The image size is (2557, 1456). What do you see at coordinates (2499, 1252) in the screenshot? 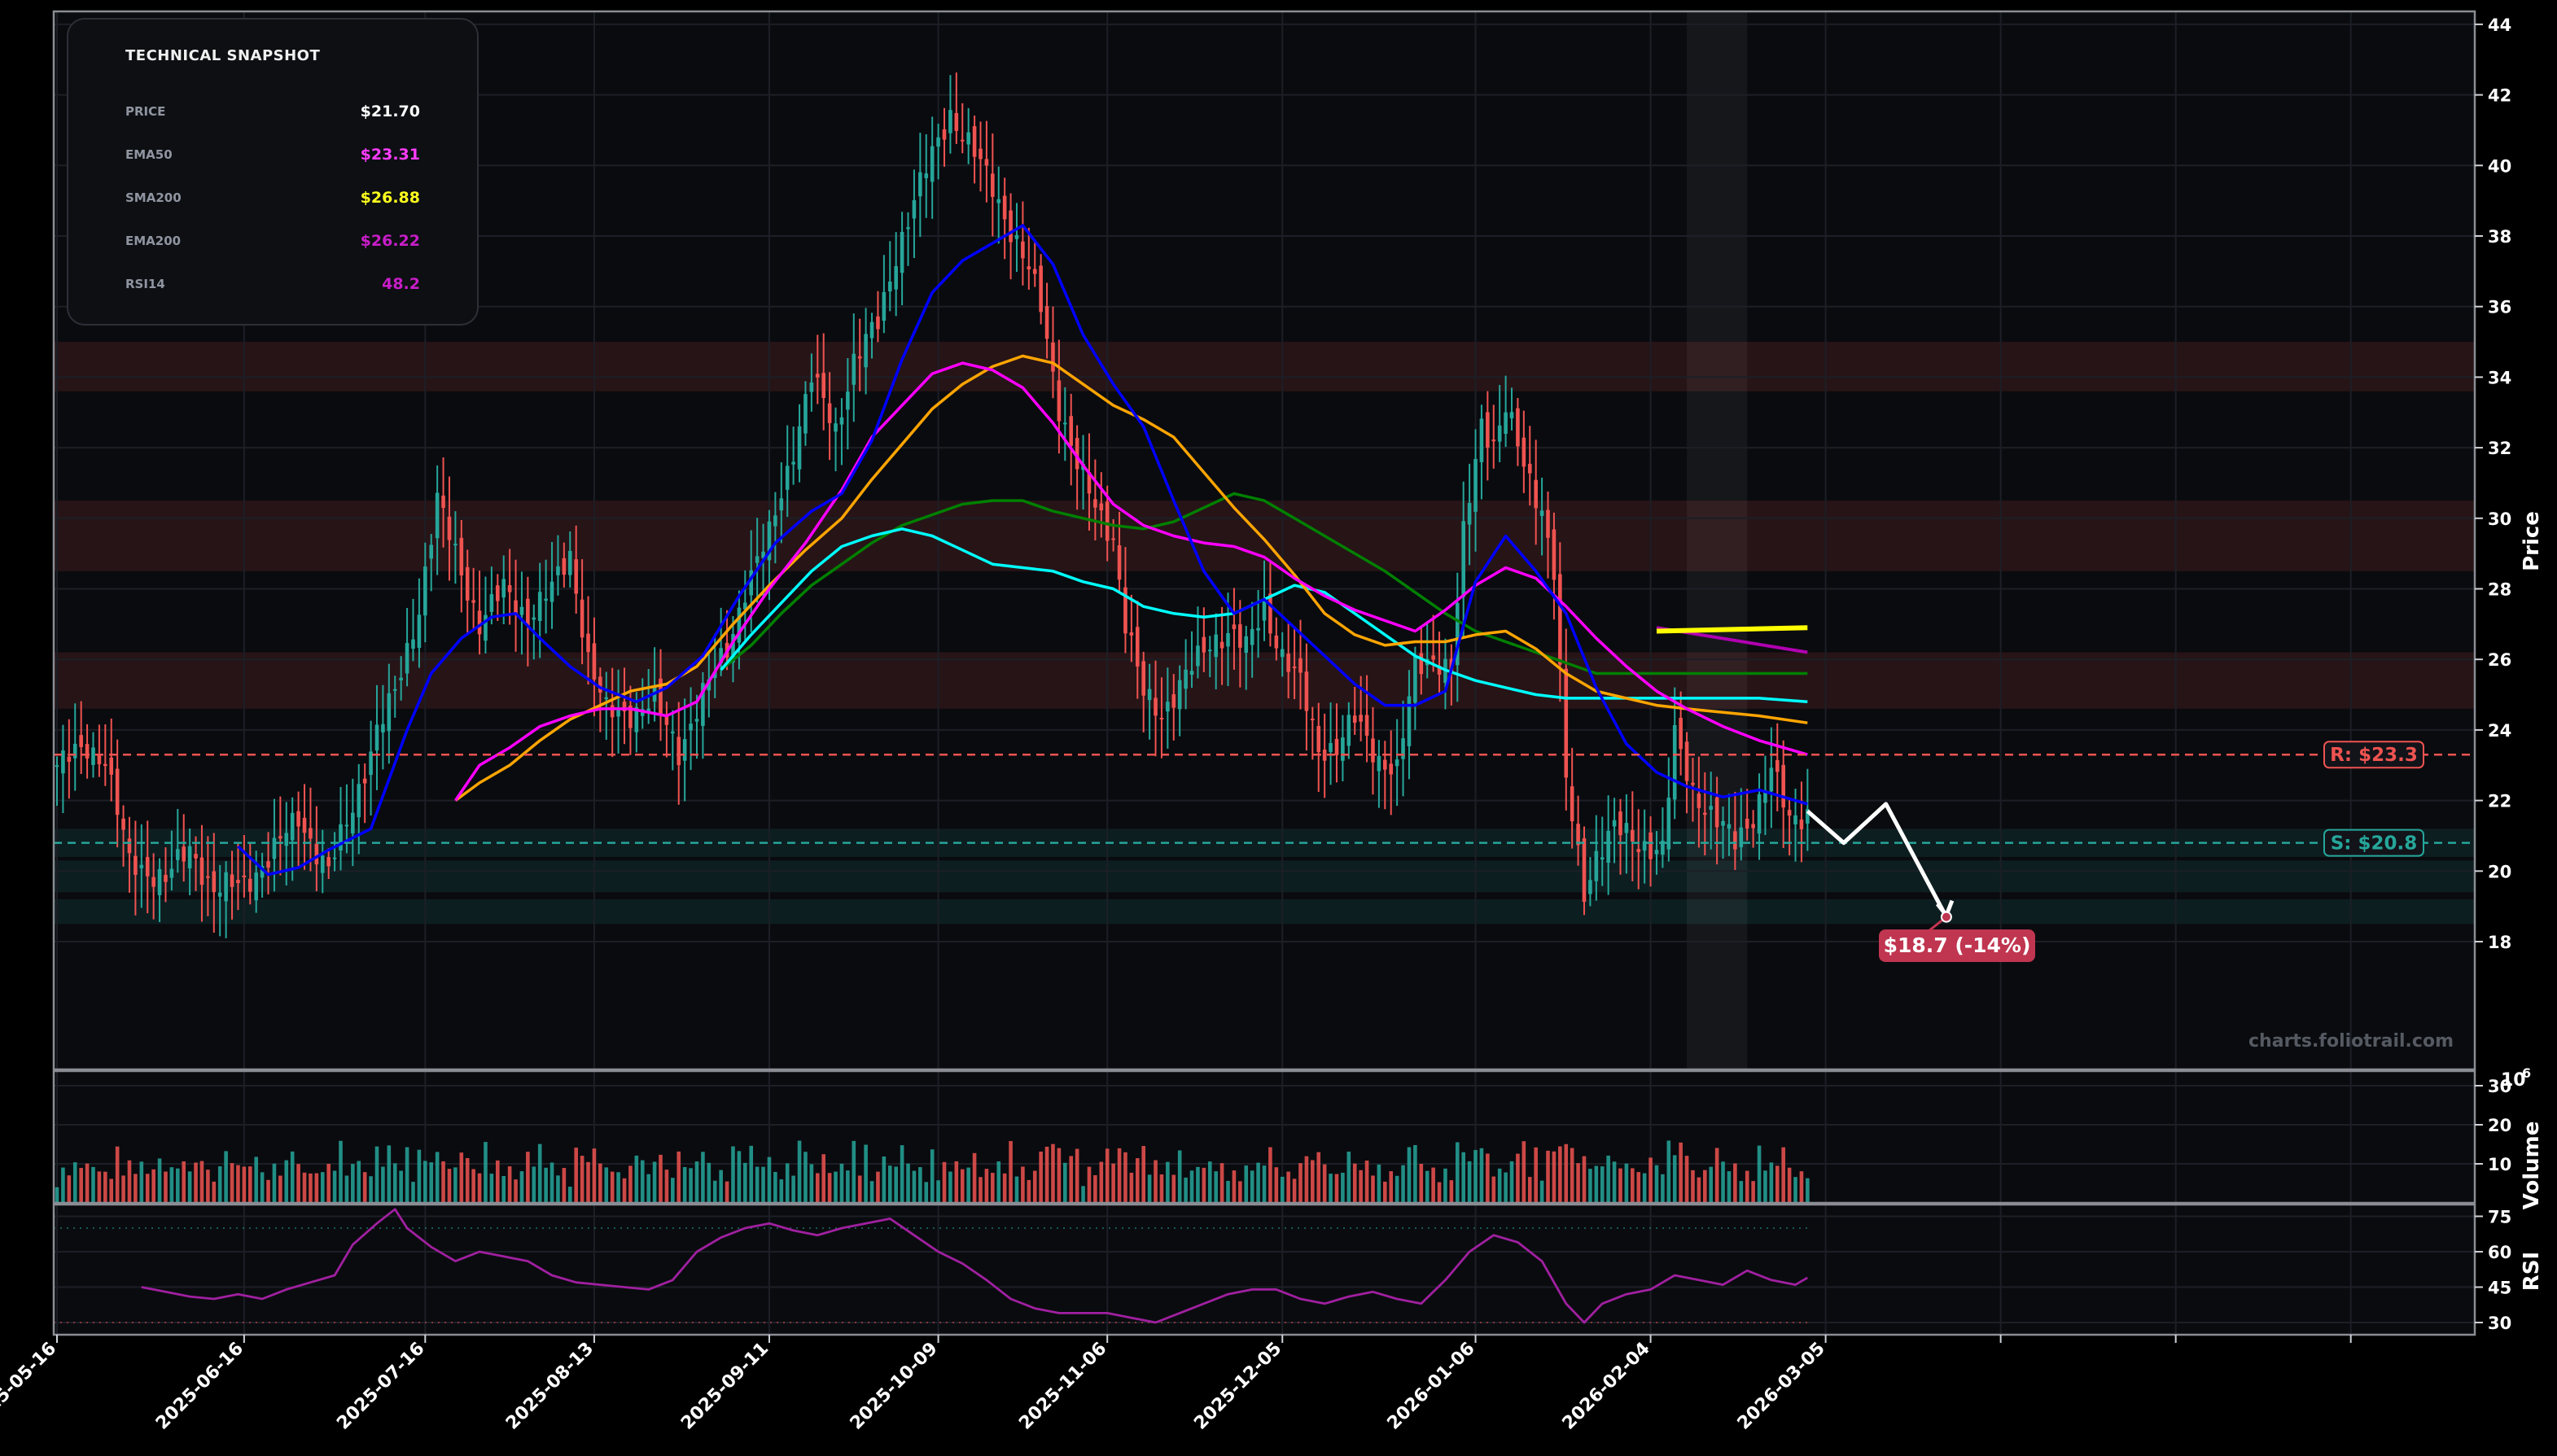
I see `rsi-tick-label: 60` at bounding box center [2499, 1252].